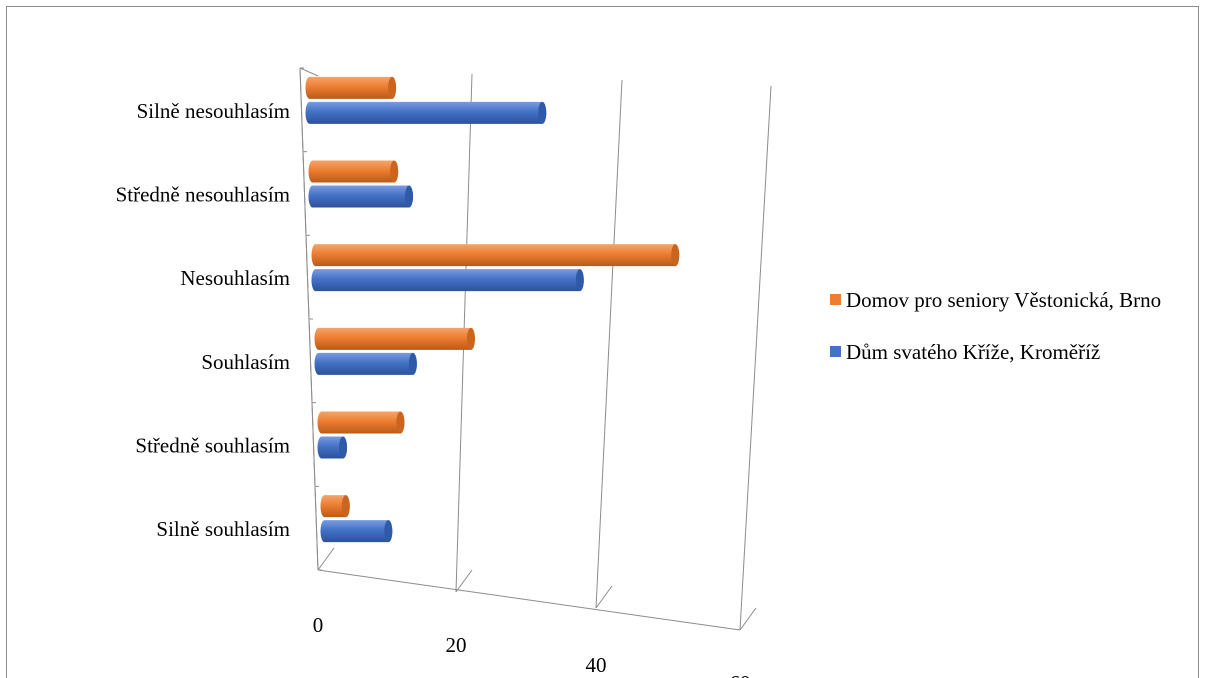 The image size is (1205, 678). What do you see at coordinates (529, 600) in the screenshot?
I see `x-axis-line` at bounding box center [529, 600].